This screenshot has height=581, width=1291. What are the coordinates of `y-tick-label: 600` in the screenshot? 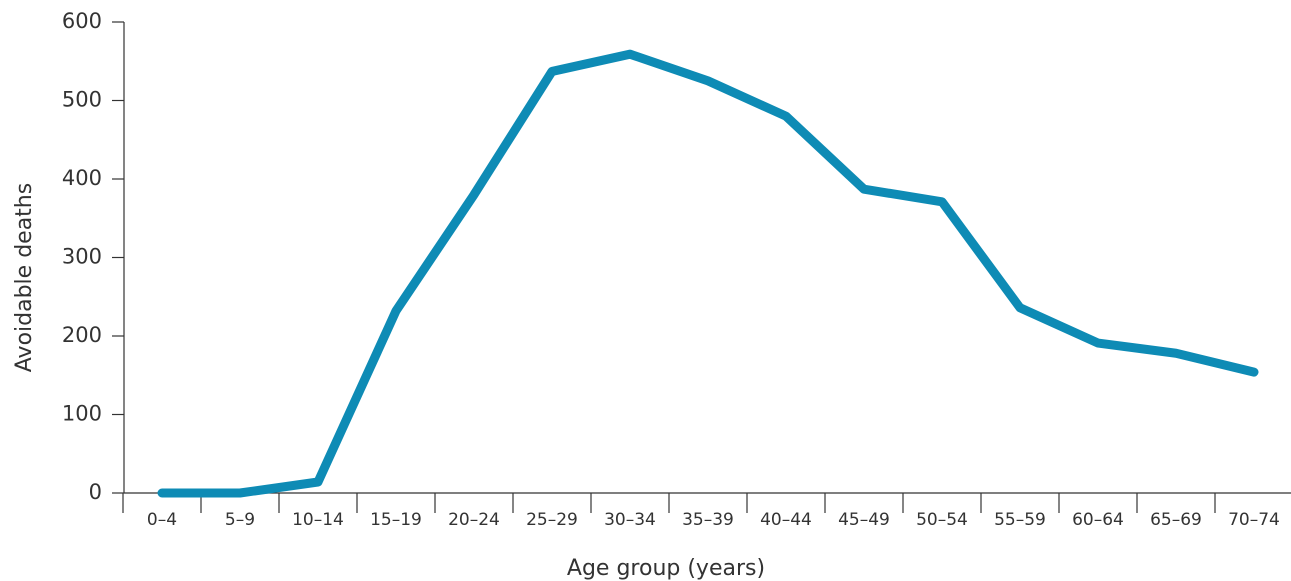 It's located at (82, 21).